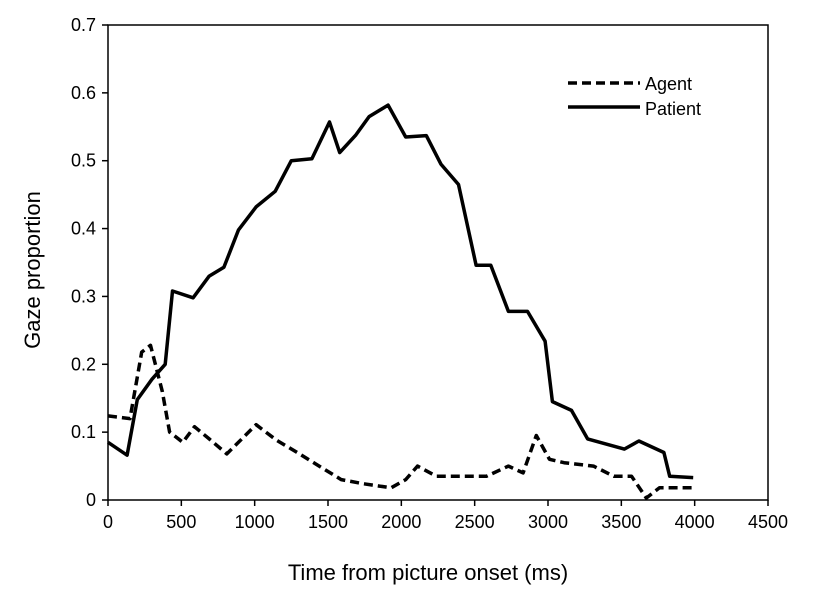 The image size is (820, 610). I want to click on x-tick-label: 3500, so click(621, 522).